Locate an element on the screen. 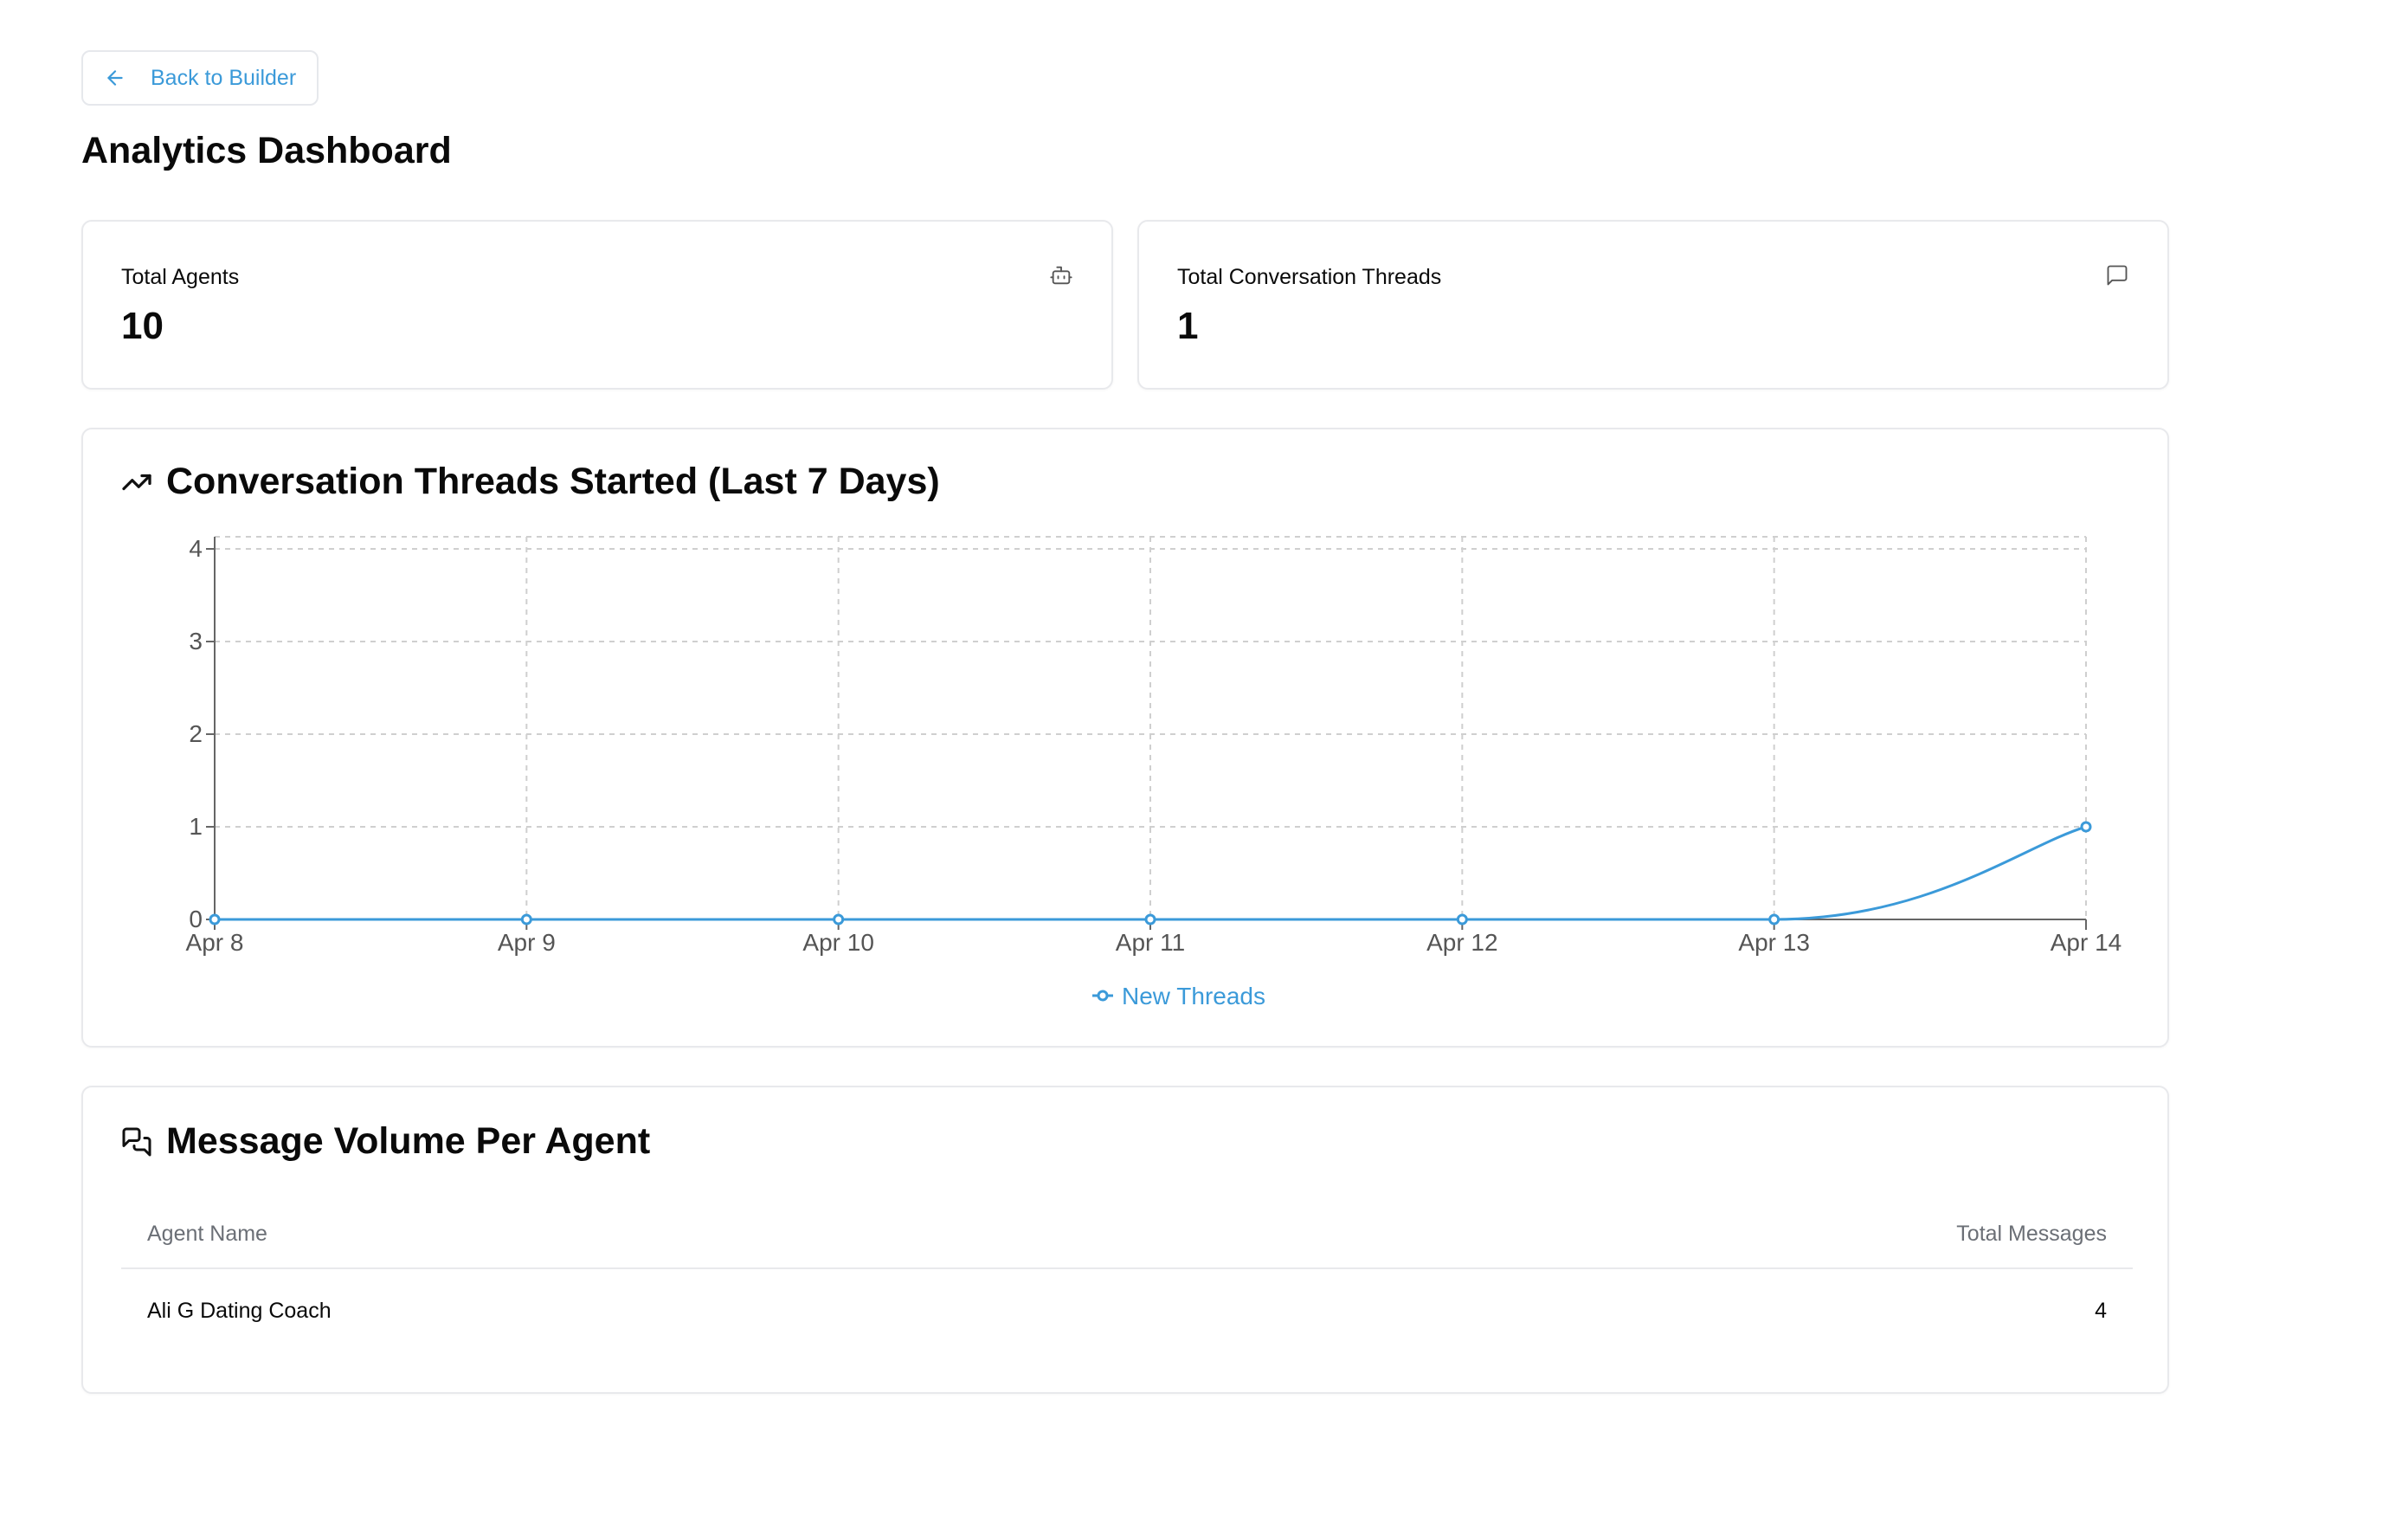 Image resolution: width=2408 pixels, height=1522 pixels. table-header: Agent Name Total Messages is located at coordinates (1127, 1234).